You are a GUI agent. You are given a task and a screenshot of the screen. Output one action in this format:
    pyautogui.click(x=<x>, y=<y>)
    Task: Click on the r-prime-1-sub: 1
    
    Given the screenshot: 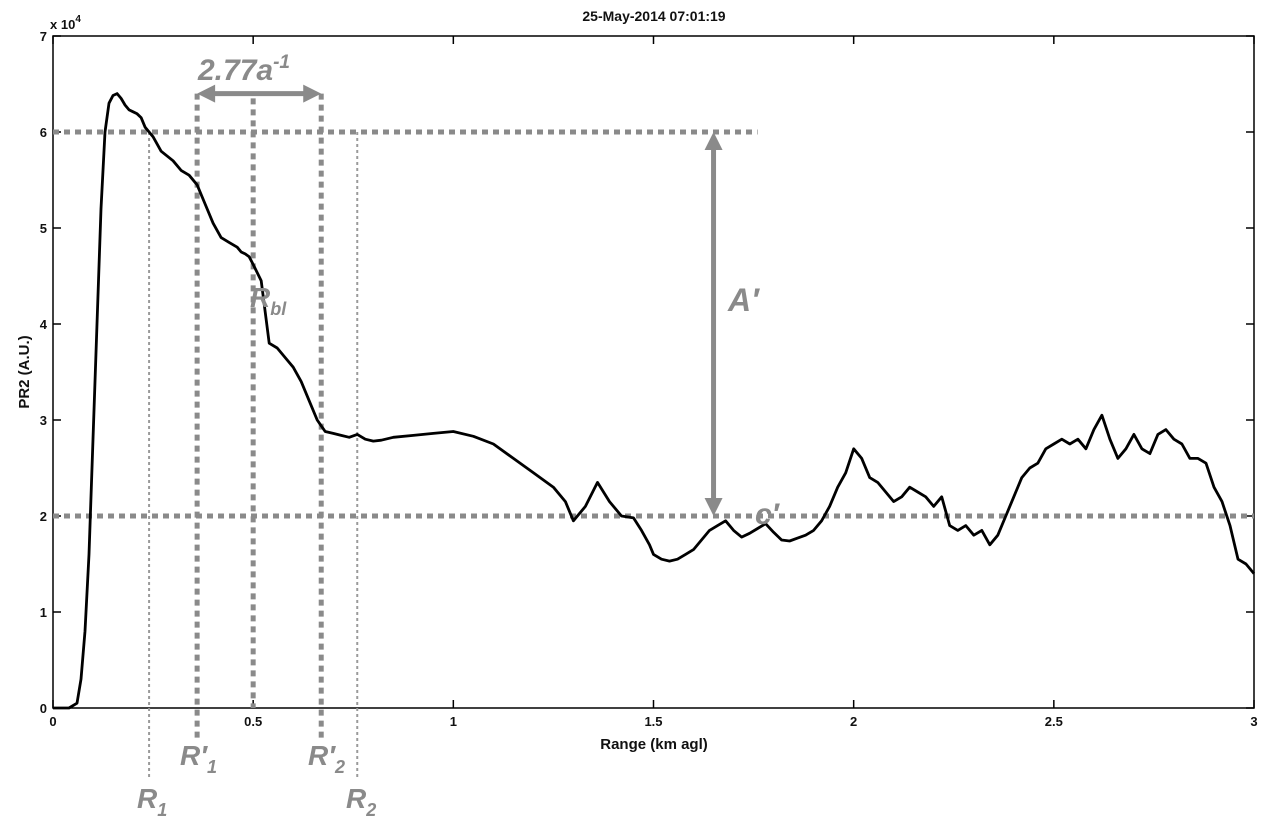 What is the action you would take?
    pyautogui.click(x=212, y=767)
    